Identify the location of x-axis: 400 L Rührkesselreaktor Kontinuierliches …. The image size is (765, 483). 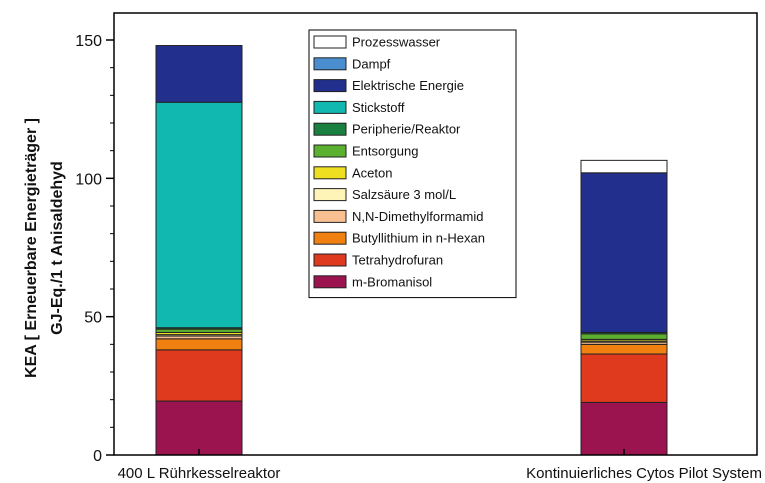
(440, 473).